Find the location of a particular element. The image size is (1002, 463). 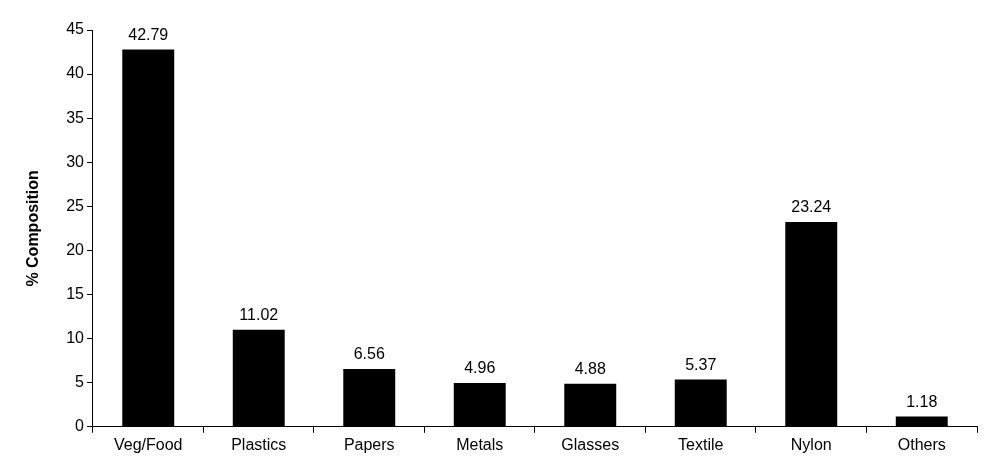

y-tick-label: 5 is located at coordinates (80, 382).